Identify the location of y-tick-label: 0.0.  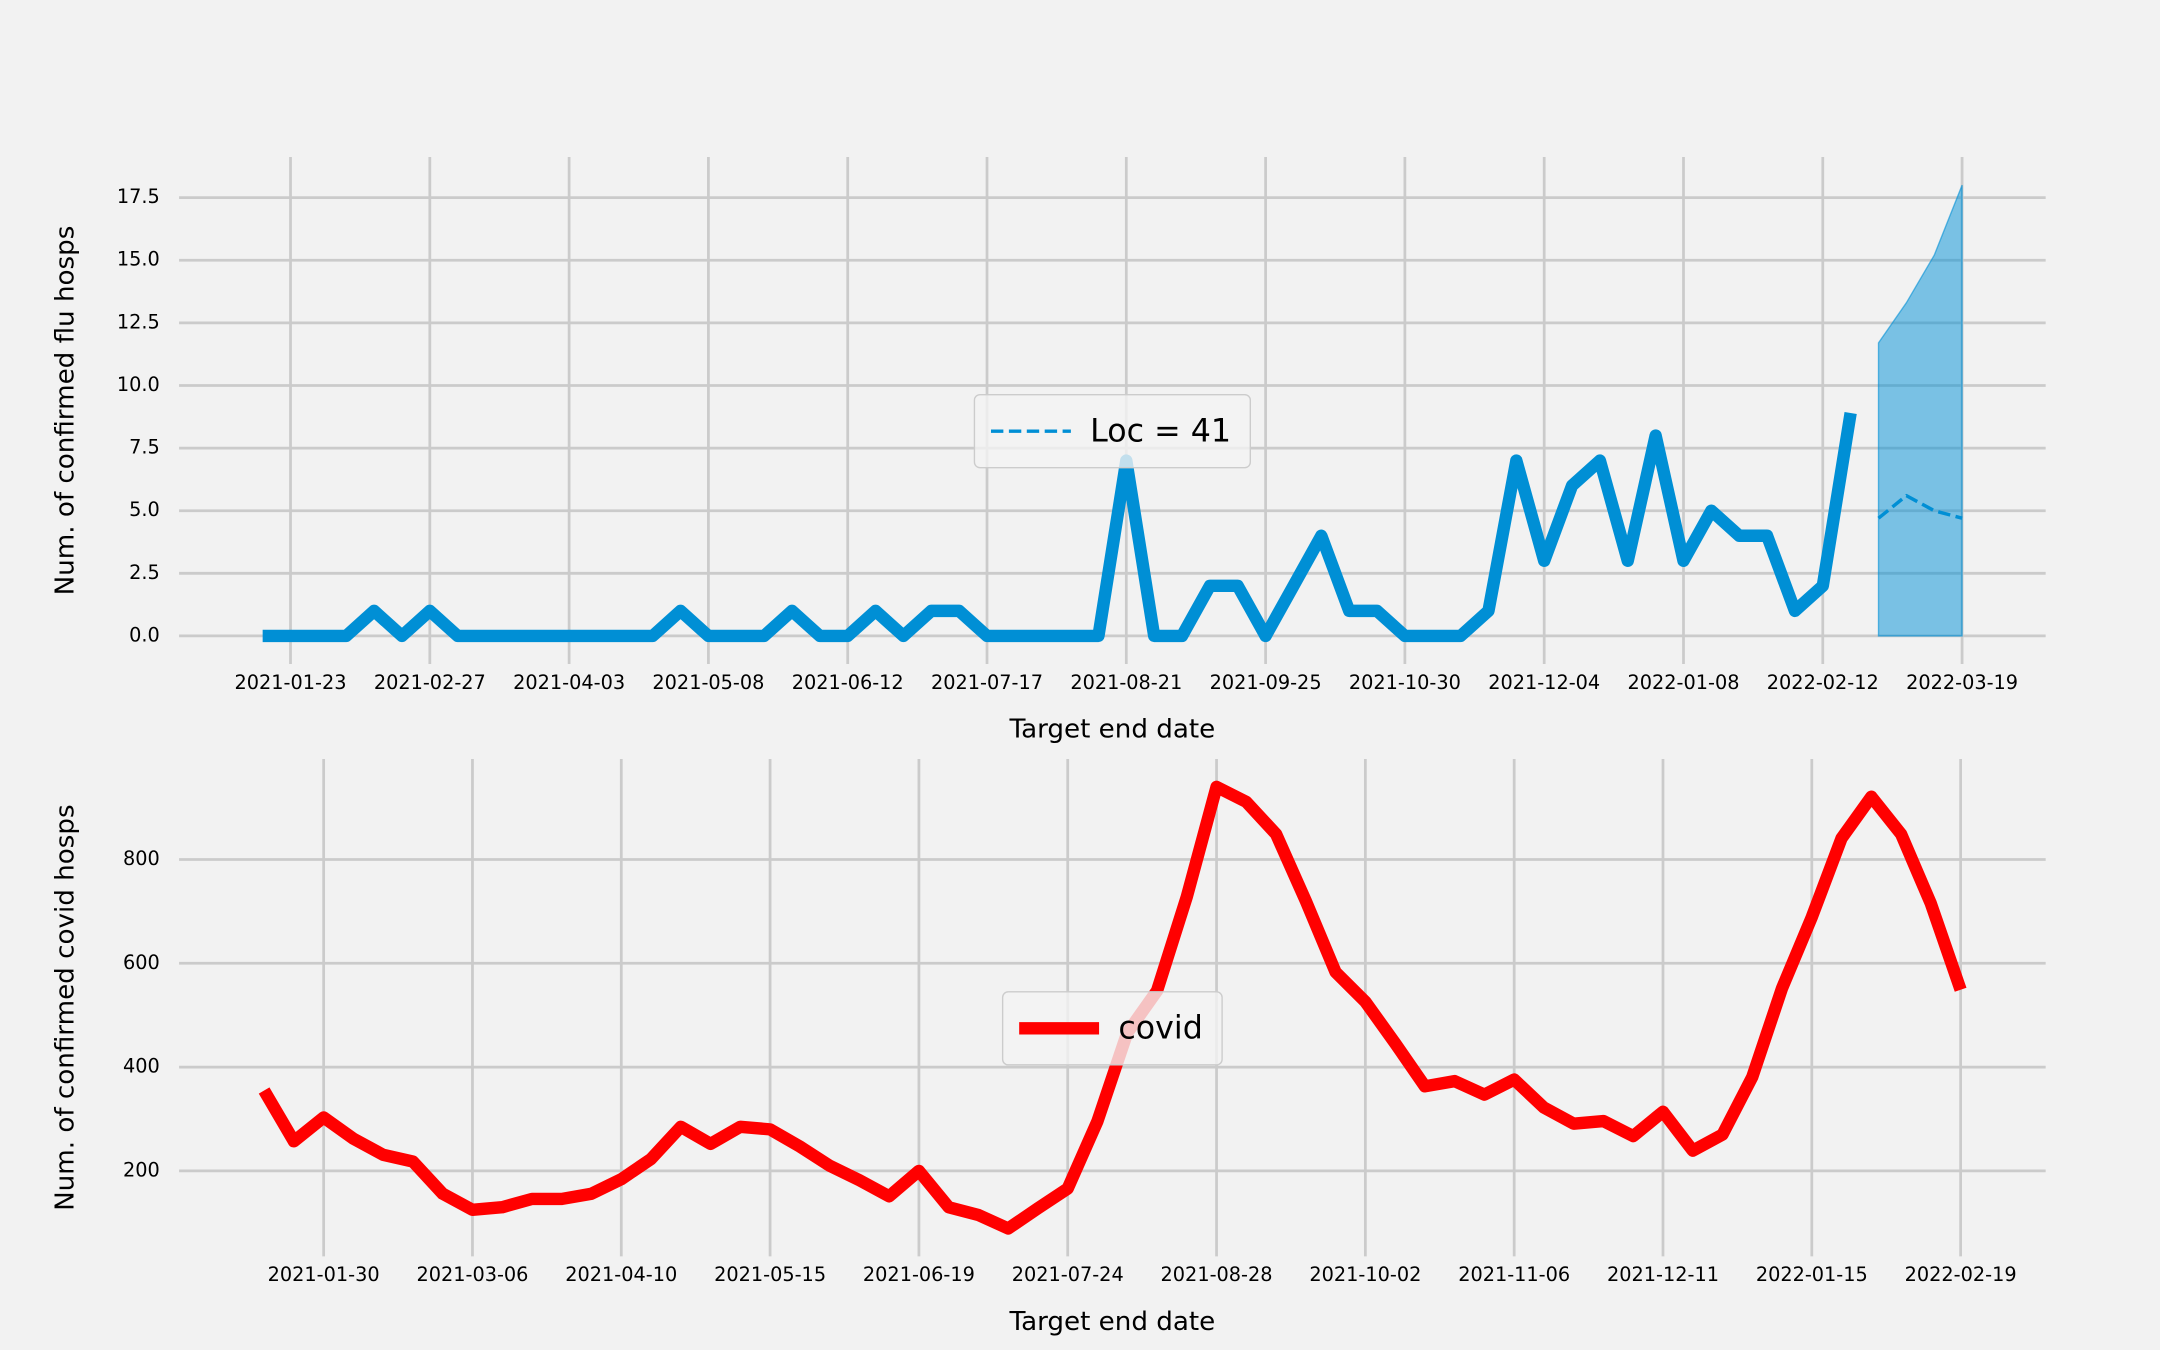
(144, 634).